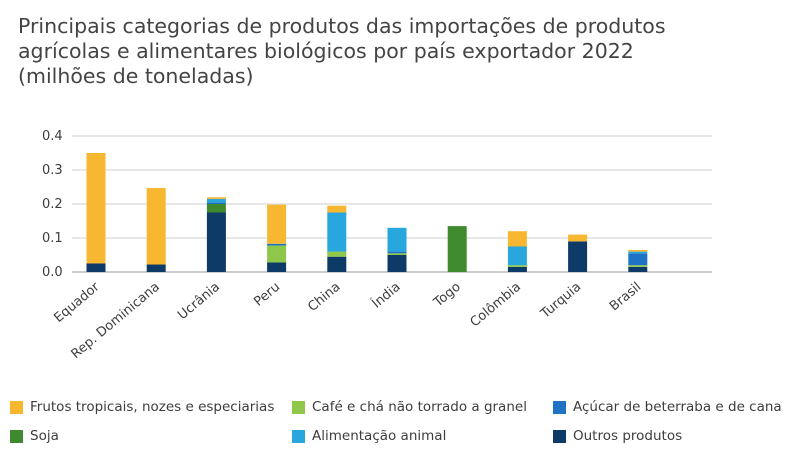  What do you see at coordinates (625, 297) in the screenshot?
I see `x-category-label-9: Brasil` at bounding box center [625, 297].